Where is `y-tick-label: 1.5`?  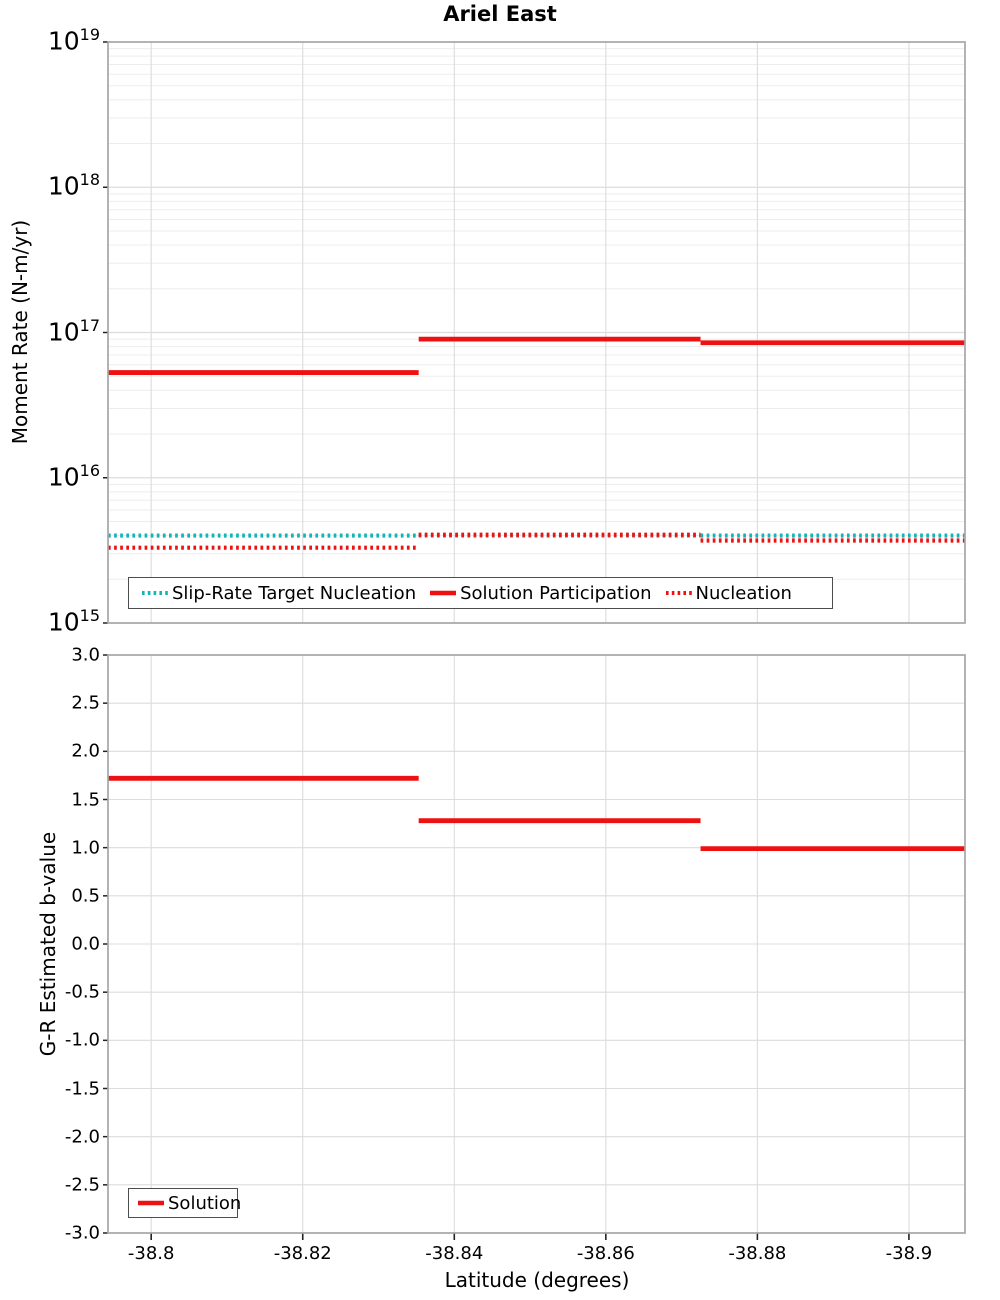 y-tick-label: 1.5 is located at coordinates (85, 799).